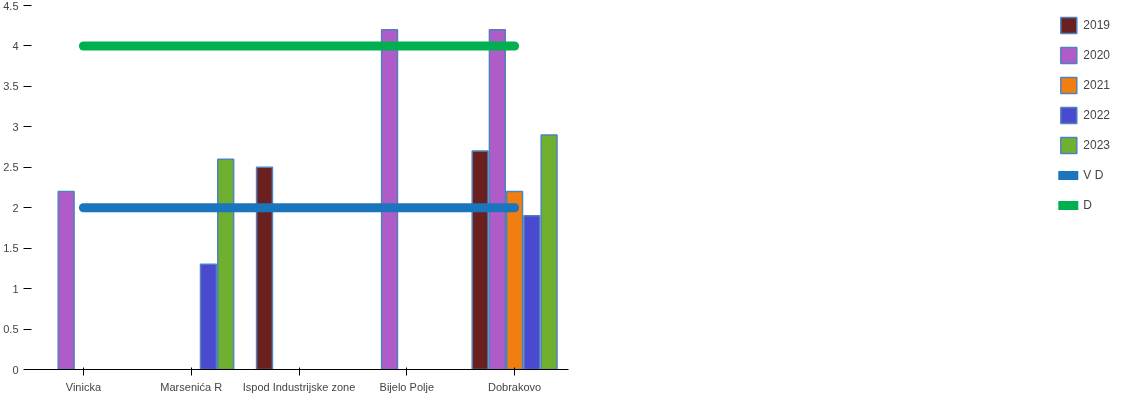  Describe the element at coordinates (11, 329) in the screenshot. I see `y-tick-label: 0.5` at that location.